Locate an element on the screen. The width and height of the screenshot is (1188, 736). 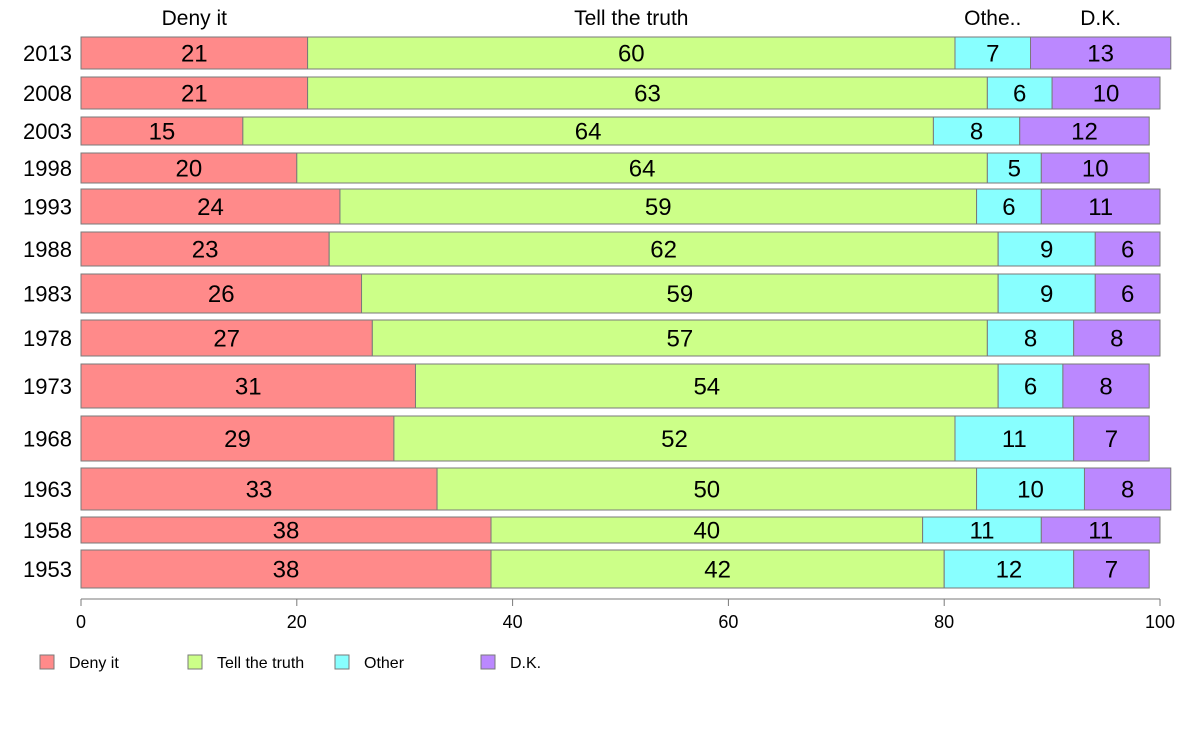
bar-row-1998: 1998 20 64 5 10 is located at coordinates (586, 168).